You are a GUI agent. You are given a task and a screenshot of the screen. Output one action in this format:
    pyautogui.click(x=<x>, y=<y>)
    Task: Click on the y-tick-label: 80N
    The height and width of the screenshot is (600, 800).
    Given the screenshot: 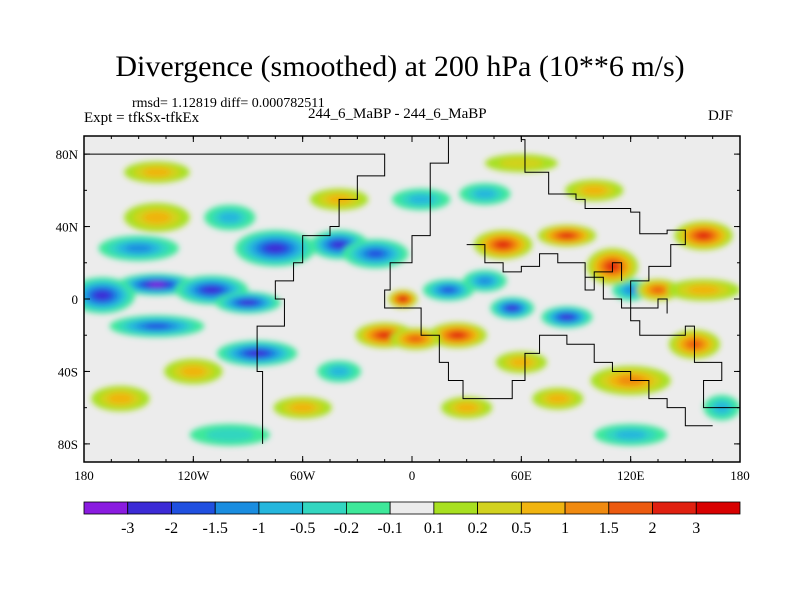 What is the action you would take?
    pyautogui.click(x=67, y=154)
    